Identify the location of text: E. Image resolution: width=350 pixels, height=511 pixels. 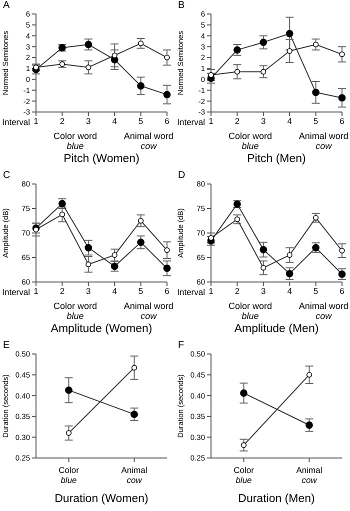
(6, 345).